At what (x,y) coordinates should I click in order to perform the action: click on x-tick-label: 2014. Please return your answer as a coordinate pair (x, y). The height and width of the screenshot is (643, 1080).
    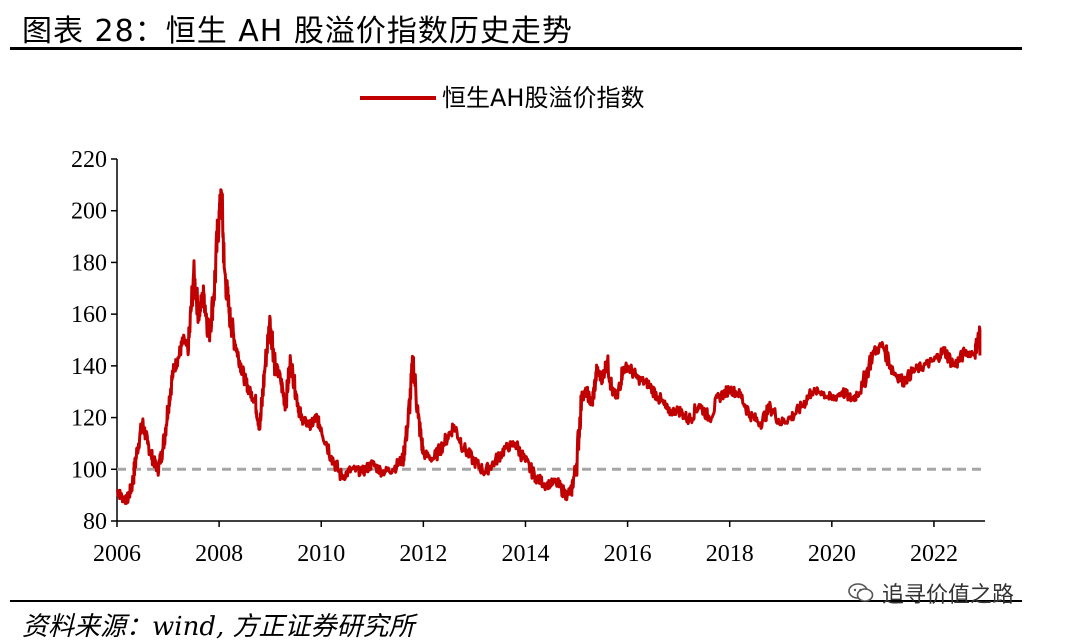
    Looking at the image, I should click on (525, 554).